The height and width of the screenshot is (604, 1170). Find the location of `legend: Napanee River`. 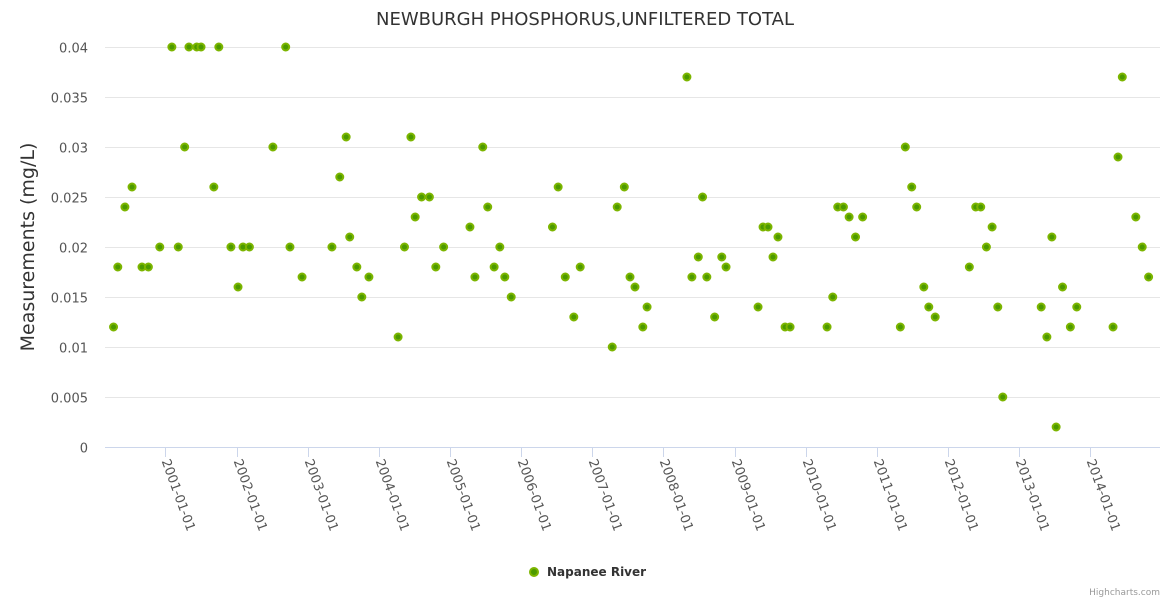

legend: Napanee River is located at coordinates (587, 572).